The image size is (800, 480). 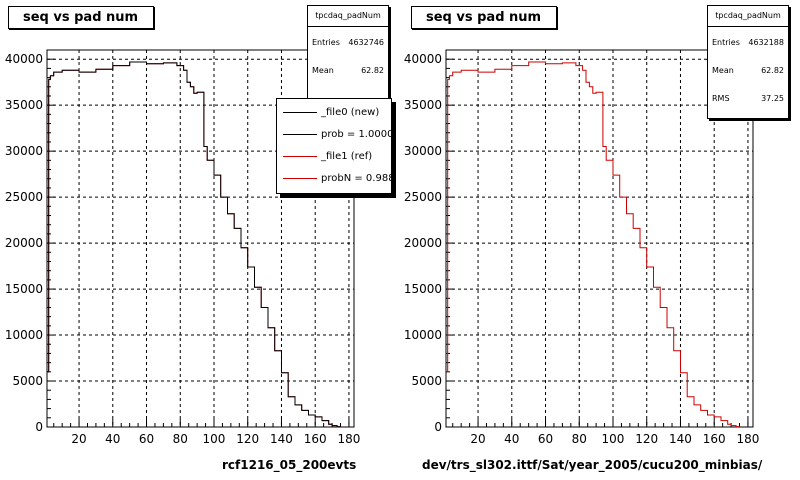 I want to click on left-mean-value: 62.82, so click(x=372, y=70).